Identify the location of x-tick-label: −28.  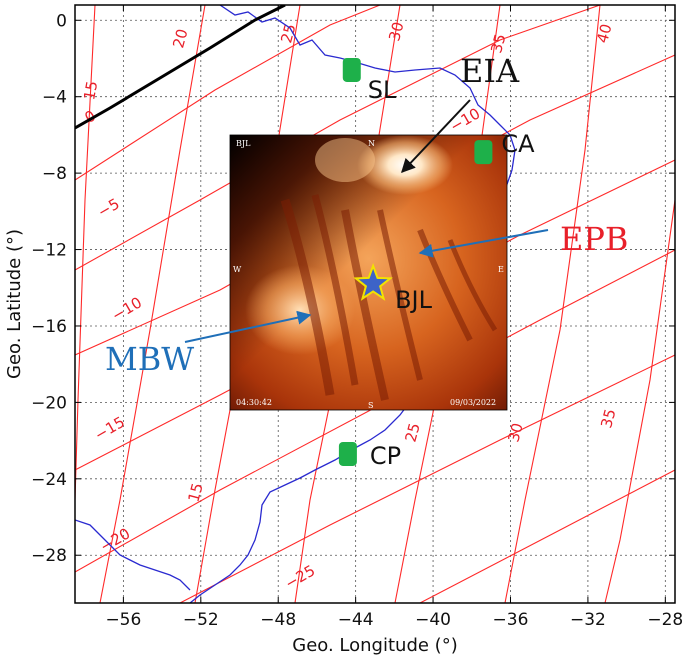
(665, 620).